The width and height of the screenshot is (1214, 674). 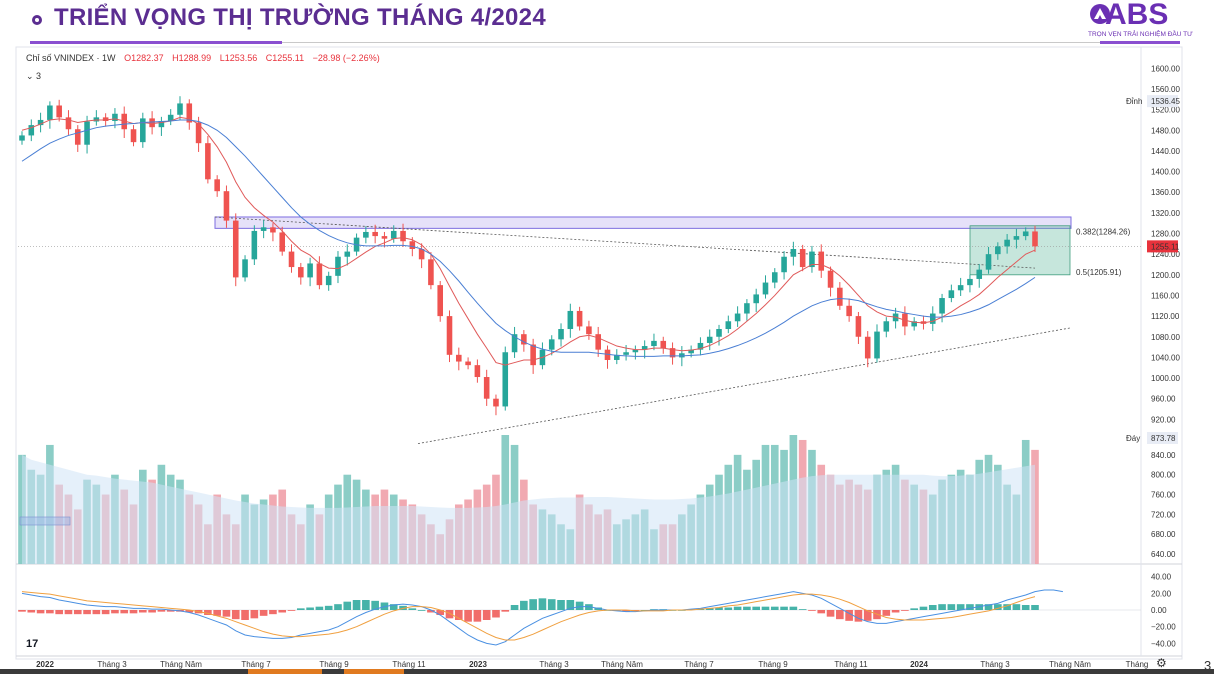 What do you see at coordinates (1163, 643) in the screenshot?
I see `macd-tick-label: −40.00` at bounding box center [1163, 643].